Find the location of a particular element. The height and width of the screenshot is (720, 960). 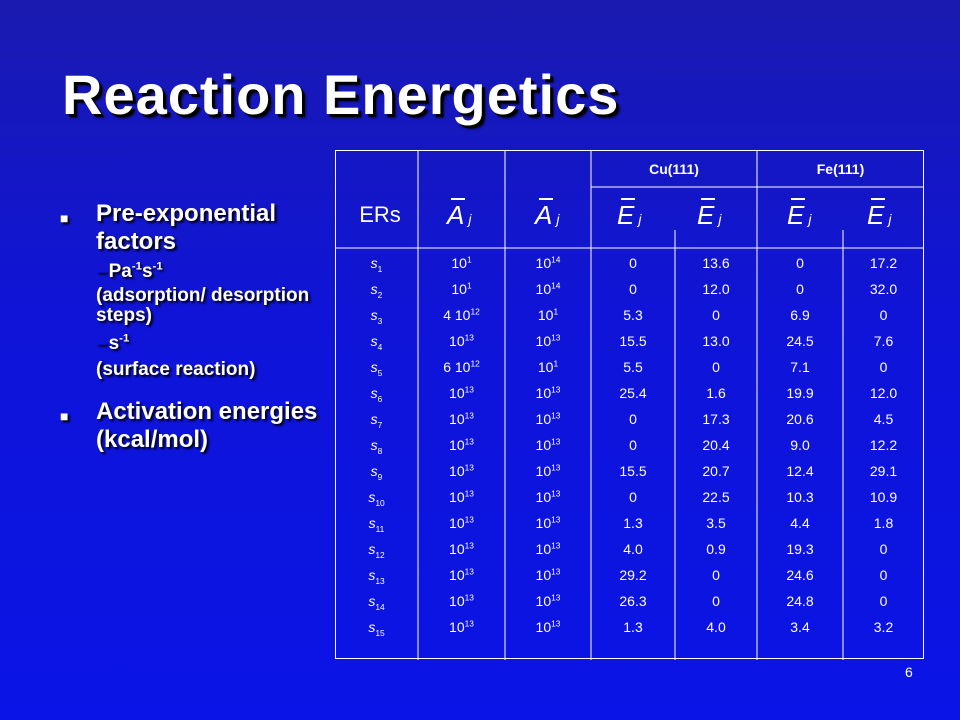

table-cell-ers: s3 is located at coordinates (376, 315).